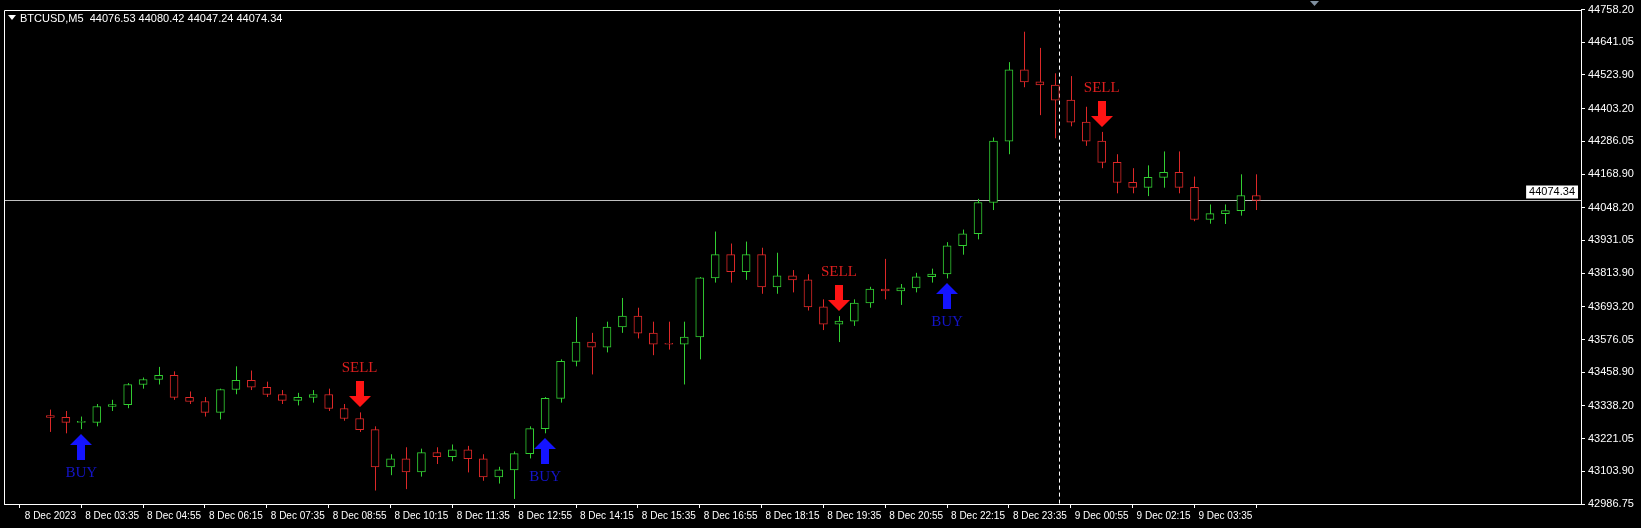 The height and width of the screenshot is (528, 1641). Describe the element at coordinates (916, 515) in the screenshot. I see `x-tick-label: 8 Dec 20:55` at that location.